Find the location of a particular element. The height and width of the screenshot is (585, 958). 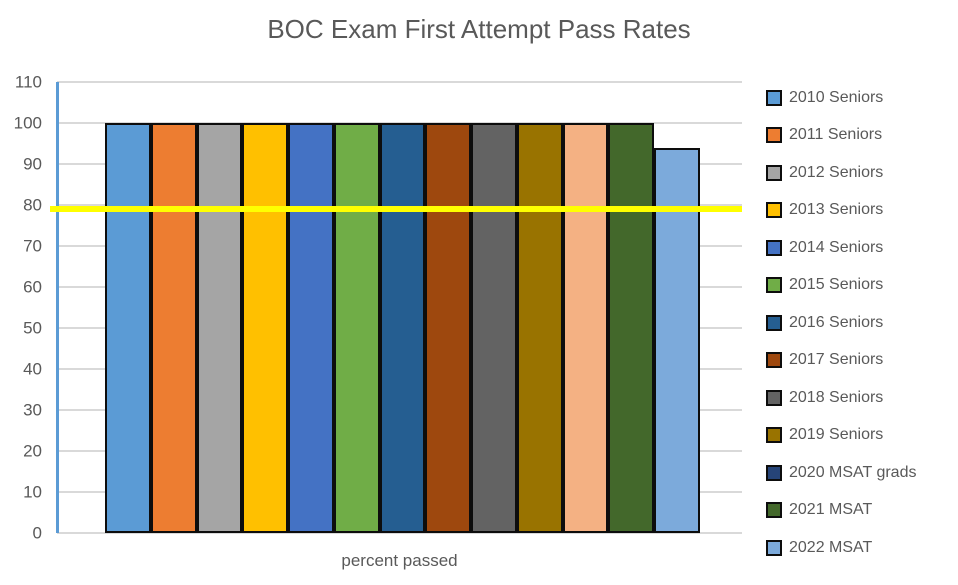

legend-item-2021-msat: 2021 MSAT is located at coordinates (841, 511).